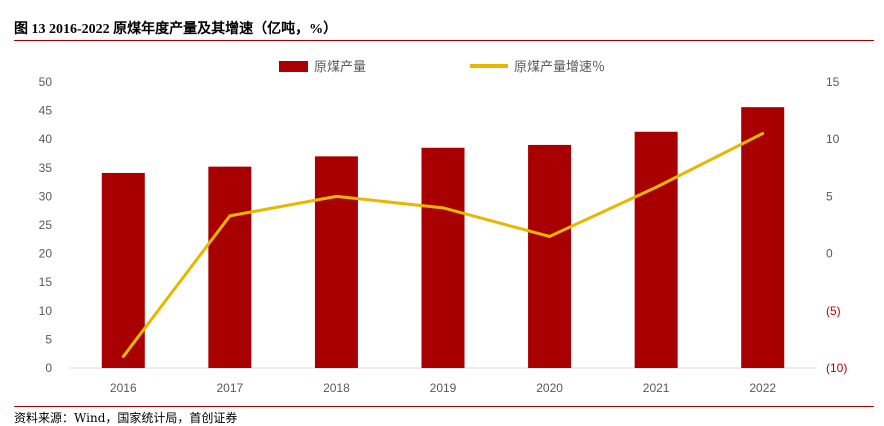 The height and width of the screenshot is (426, 884). I want to click on bar-2021, so click(656, 249).